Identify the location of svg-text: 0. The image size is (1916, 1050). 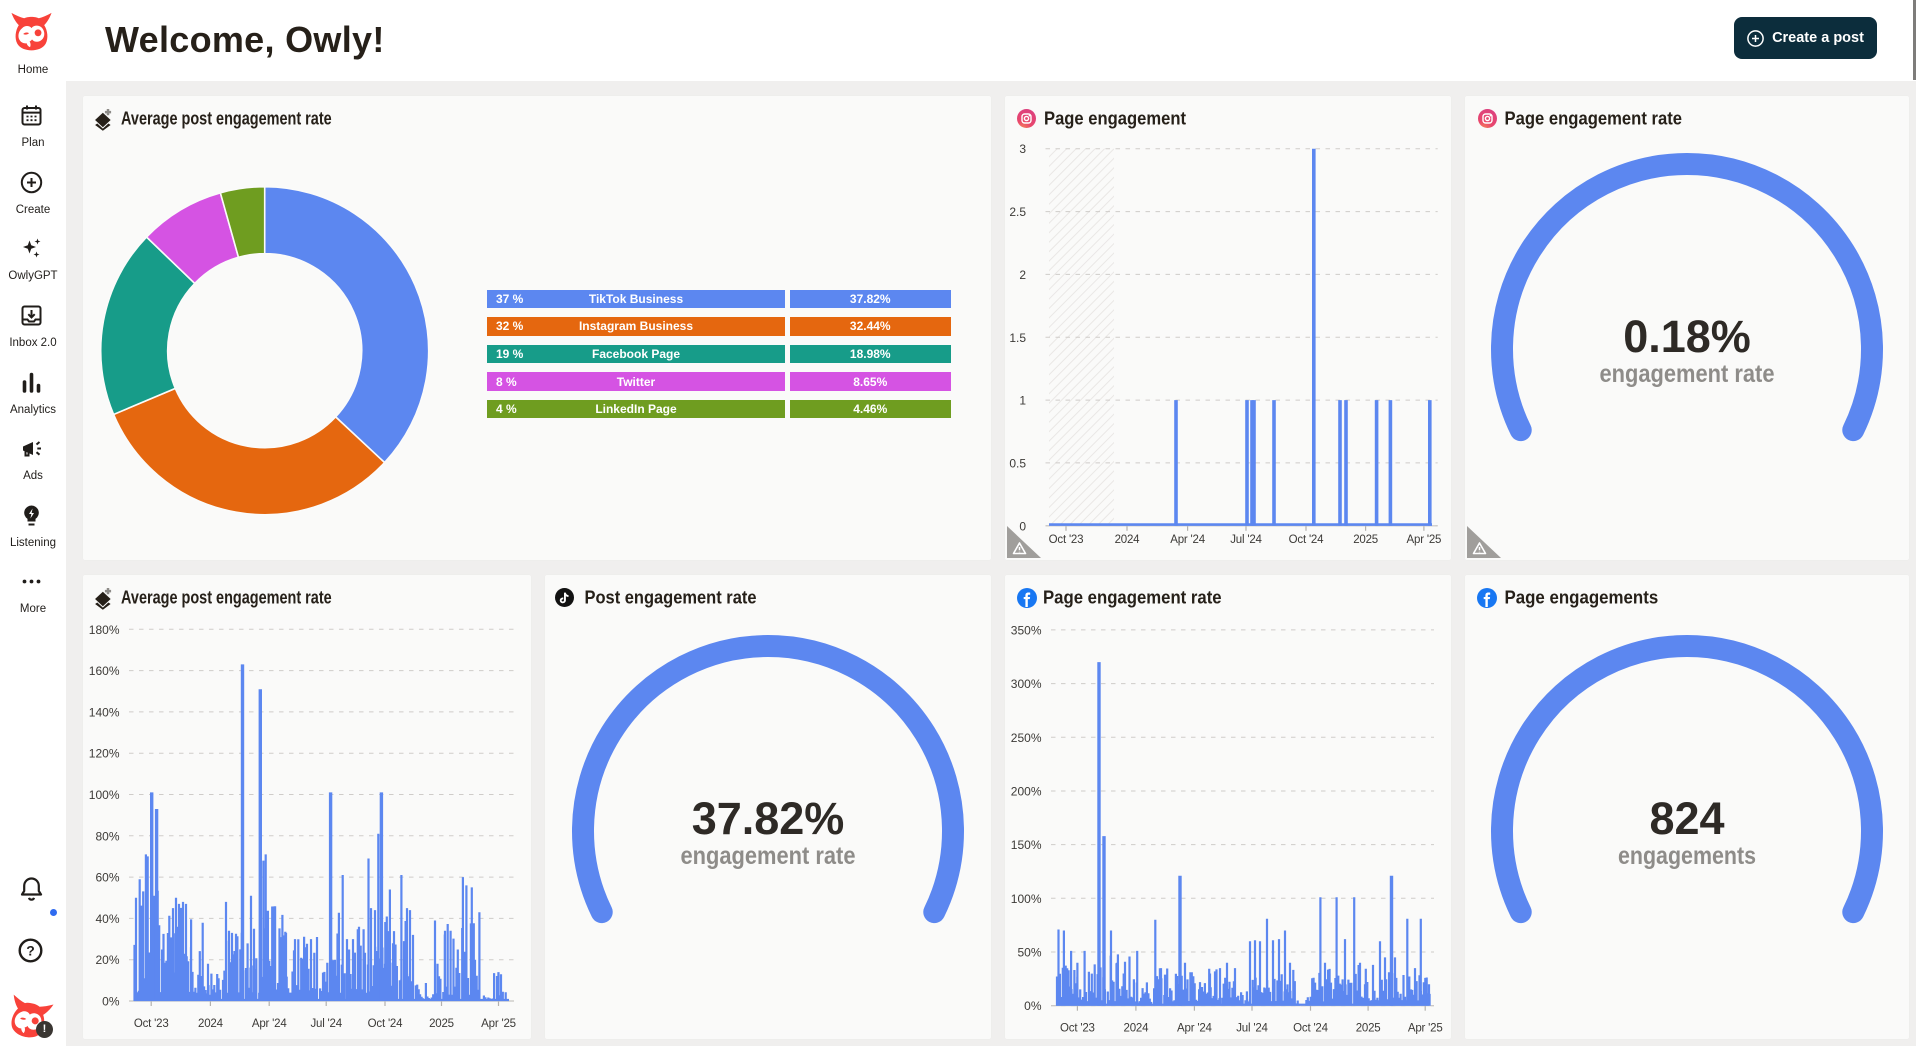
(1022, 526).